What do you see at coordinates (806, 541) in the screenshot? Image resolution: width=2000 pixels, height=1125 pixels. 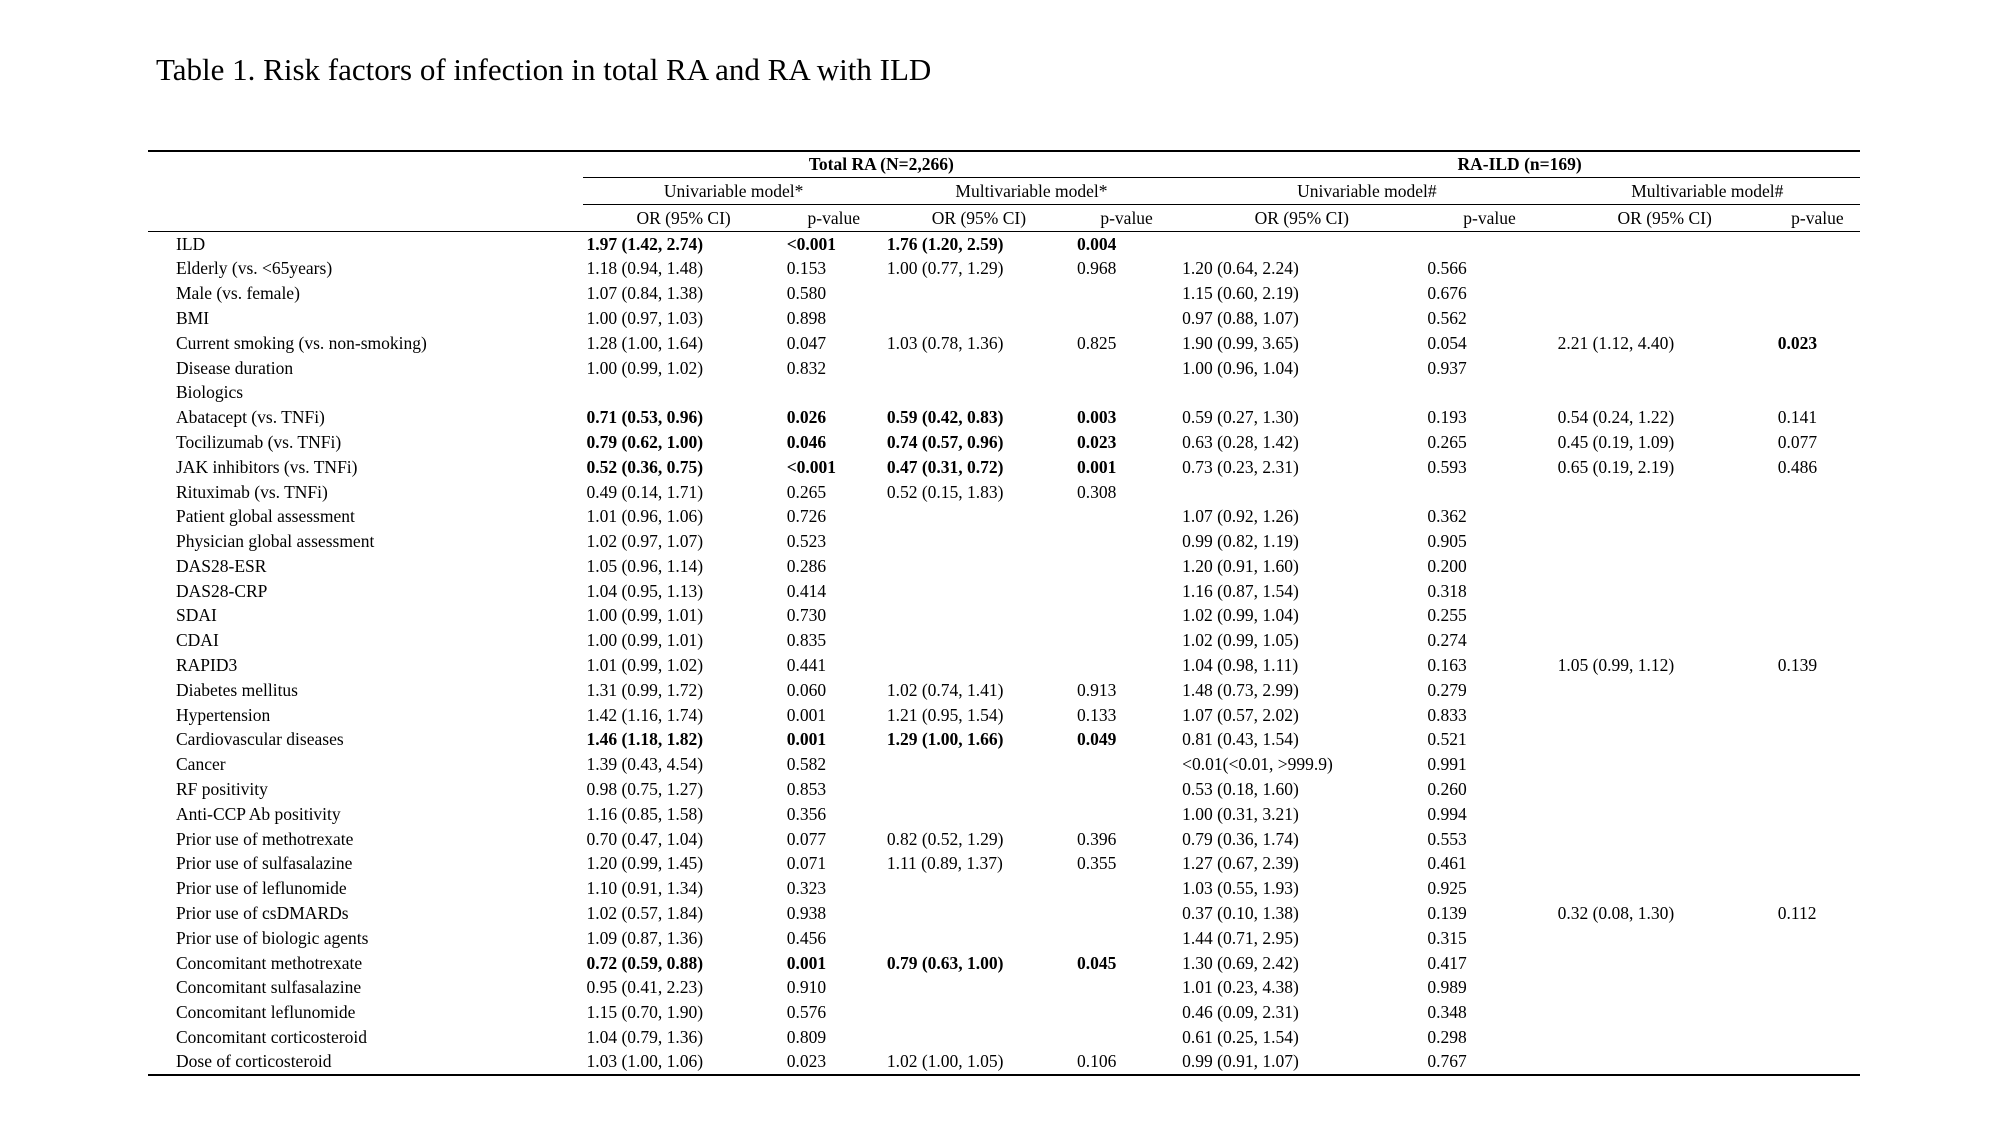 I see `p-value-cell: 0.523` at bounding box center [806, 541].